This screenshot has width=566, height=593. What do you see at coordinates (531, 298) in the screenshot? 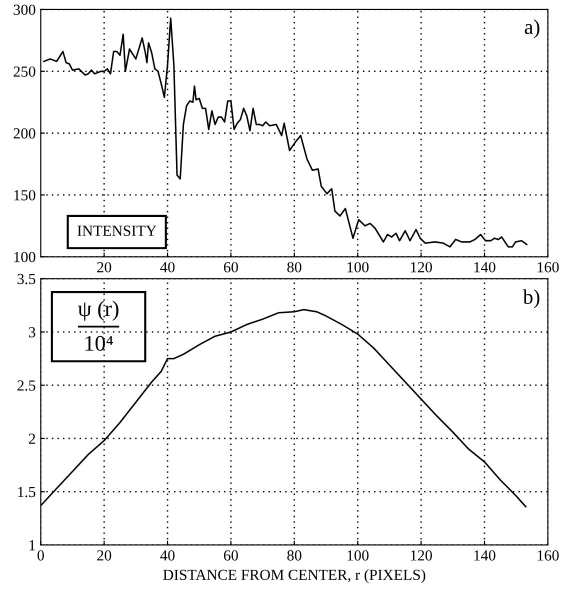
I see `annotation: b)` at bounding box center [531, 298].